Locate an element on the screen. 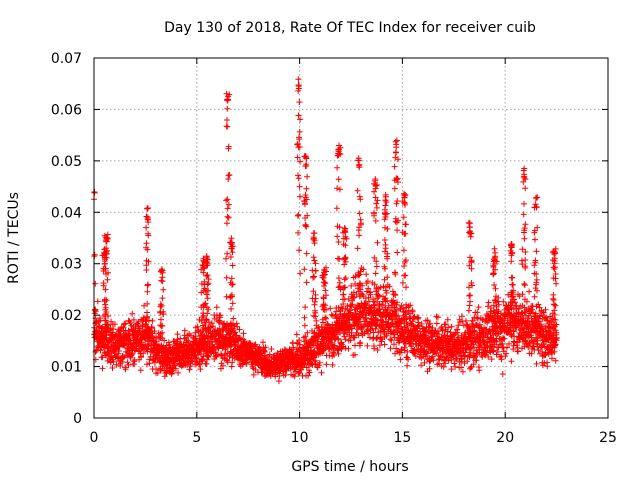 This screenshot has width=640, height=480. x-tick-label: 5 is located at coordinates (196, 438).